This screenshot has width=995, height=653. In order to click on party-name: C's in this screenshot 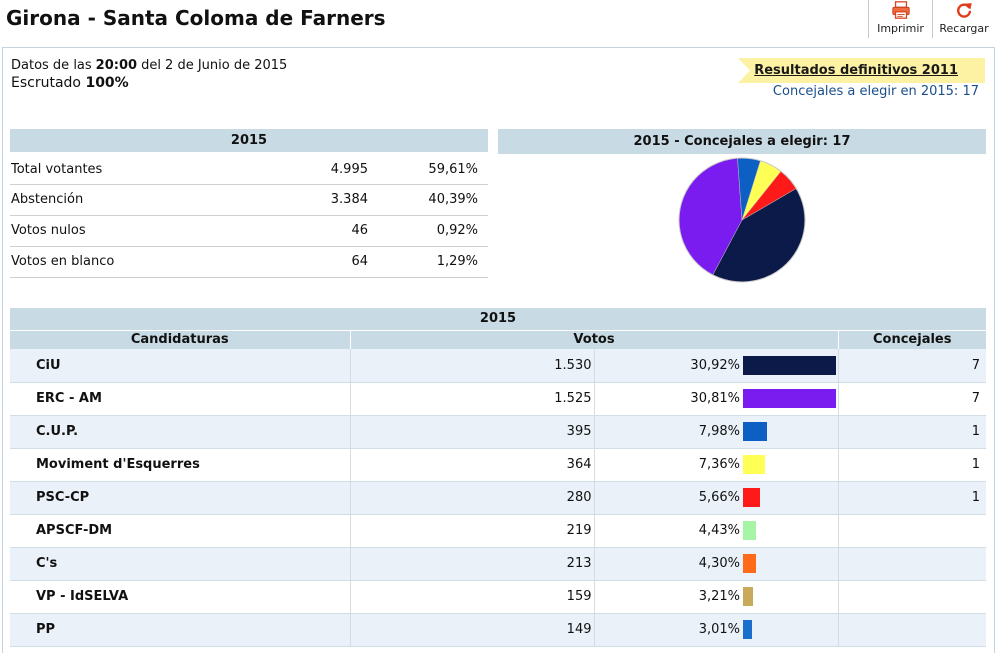, I will do `click(180, 564)`.